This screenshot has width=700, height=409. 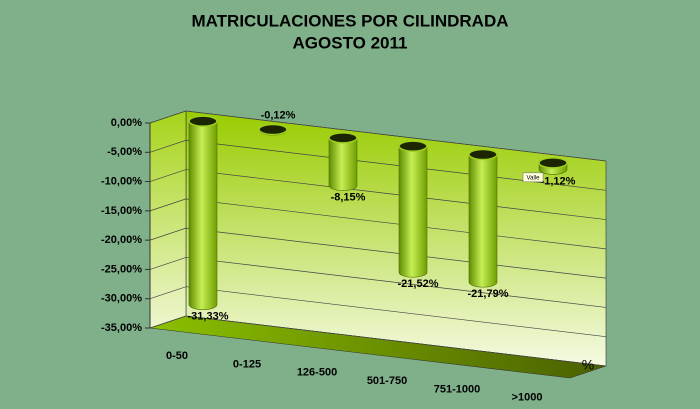 I want to click on value-label: -0,12%, so click(x=278, y=115).